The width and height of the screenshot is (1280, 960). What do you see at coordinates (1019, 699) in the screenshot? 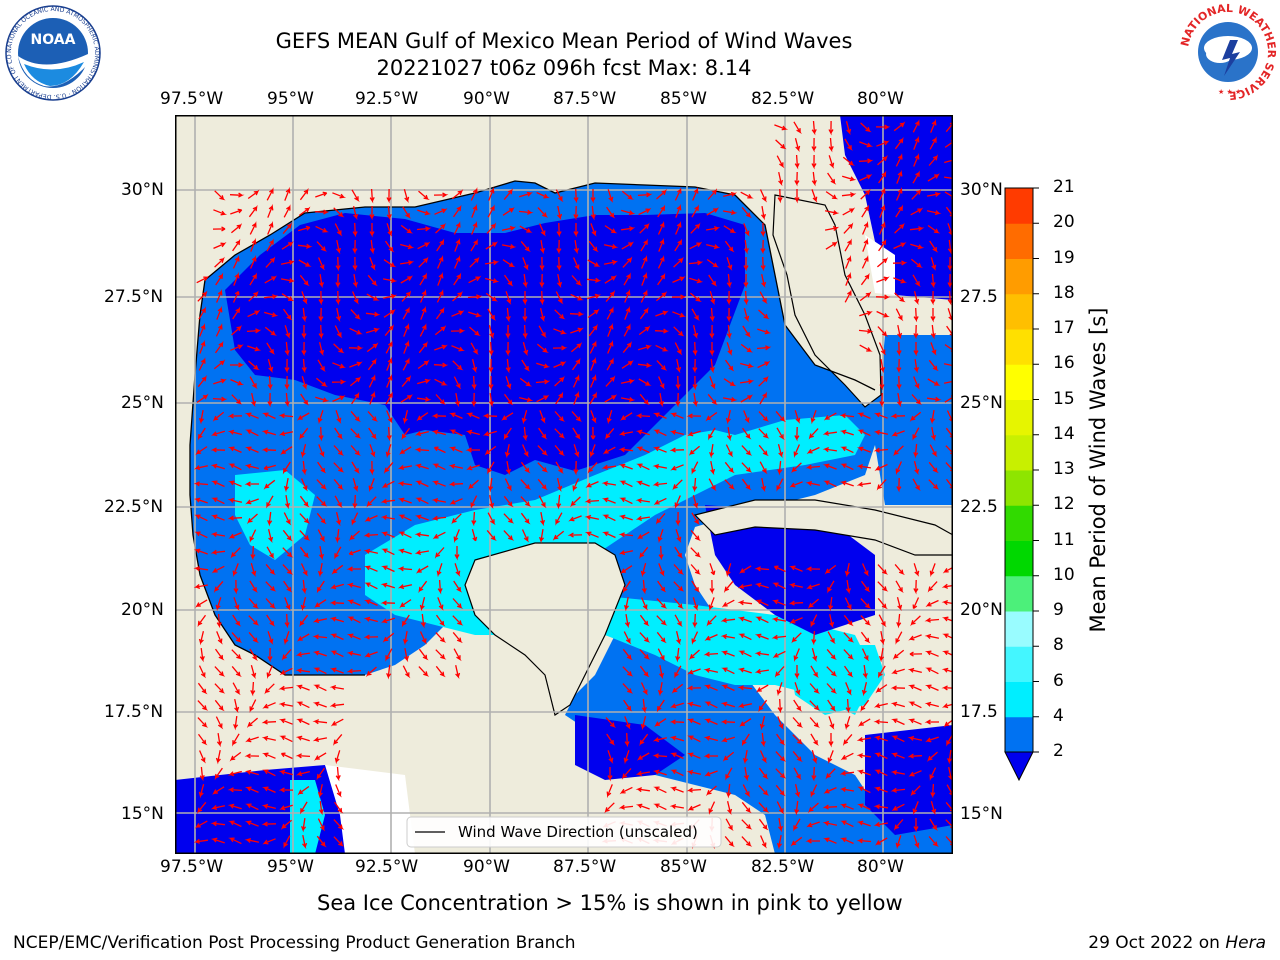
I see `colorbar-bin` at bounding box center [1019, 699].